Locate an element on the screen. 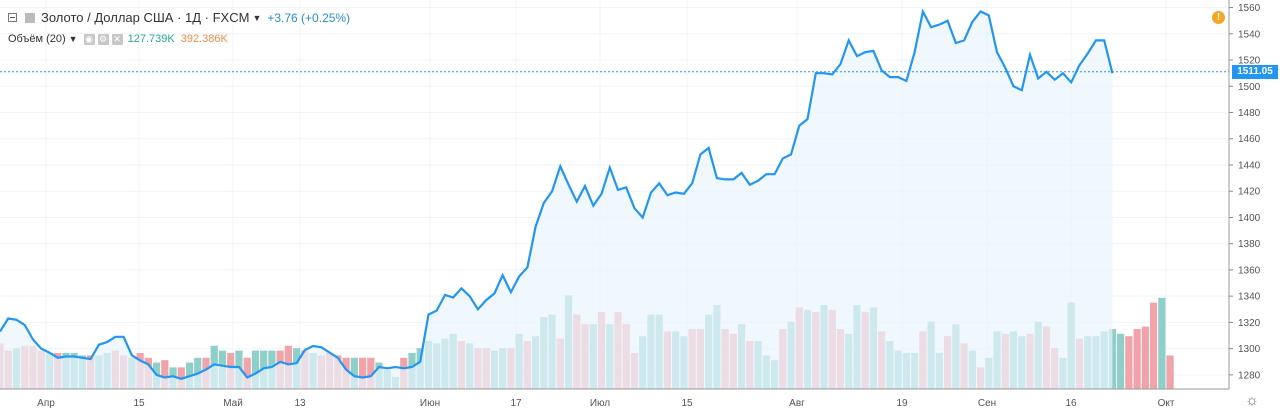 The image size is (1280, 413). symbol-title: Золото / Доллар США · 1Д · FXCM is located at coordinates (145, 17).